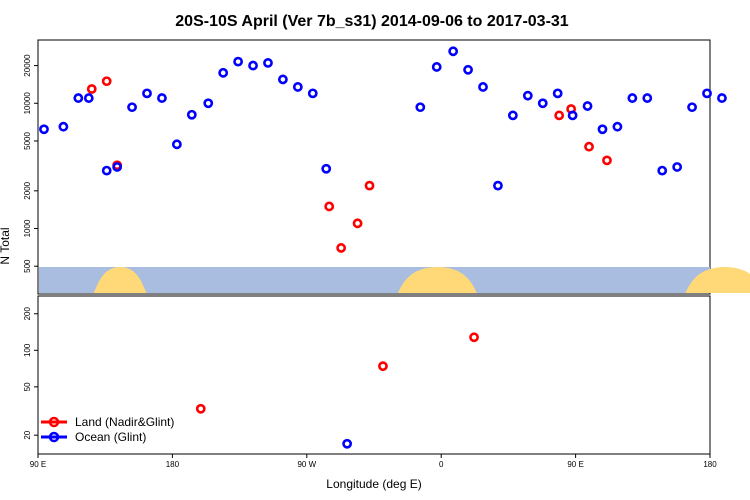 The width and height of the screenshot is (750, 500). Describe the element at coordinates (306, 464) in the screenshot. I see `x-tick-label: 90 W` at that location.